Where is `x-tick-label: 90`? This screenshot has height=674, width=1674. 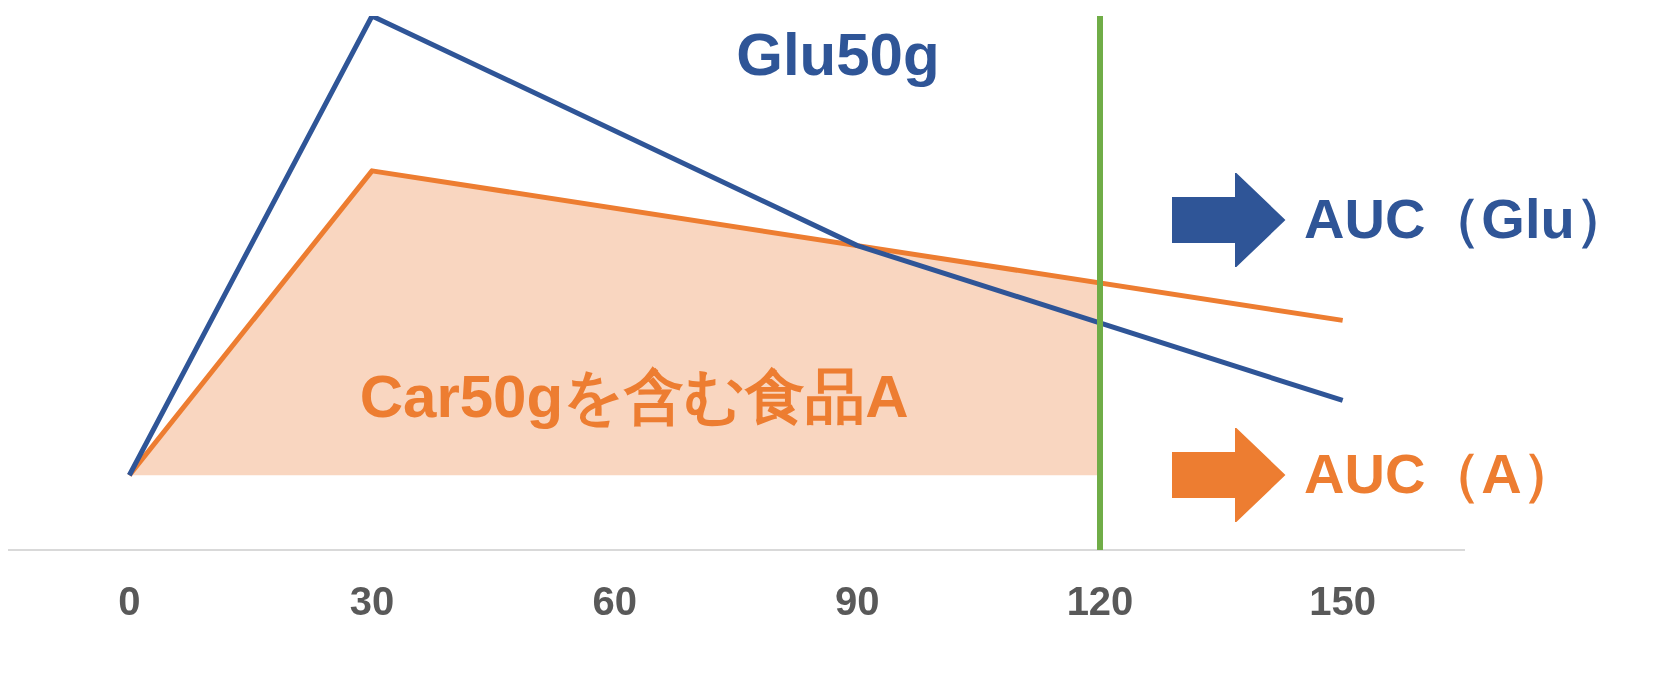 x-tick-label: 90 is located at coordinates (857, 601).